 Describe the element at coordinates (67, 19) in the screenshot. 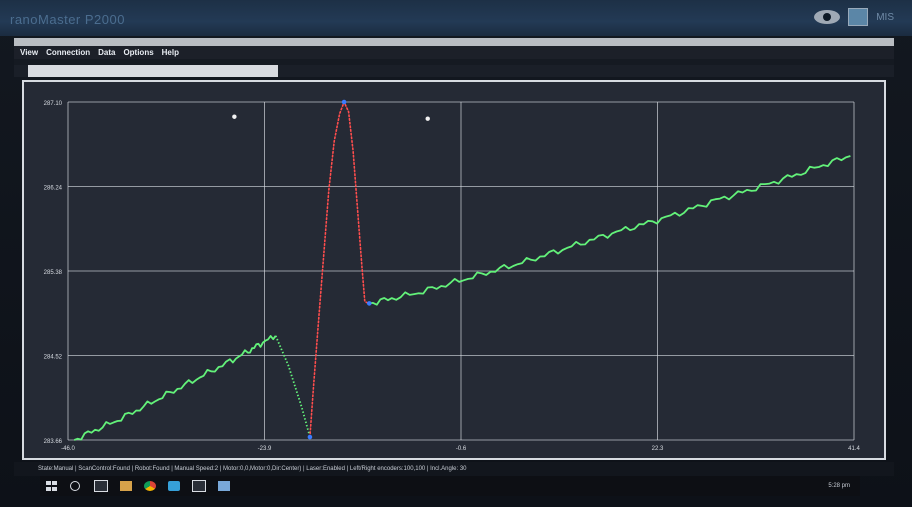

I see `window-title: ranoMaster P2000` at that location.